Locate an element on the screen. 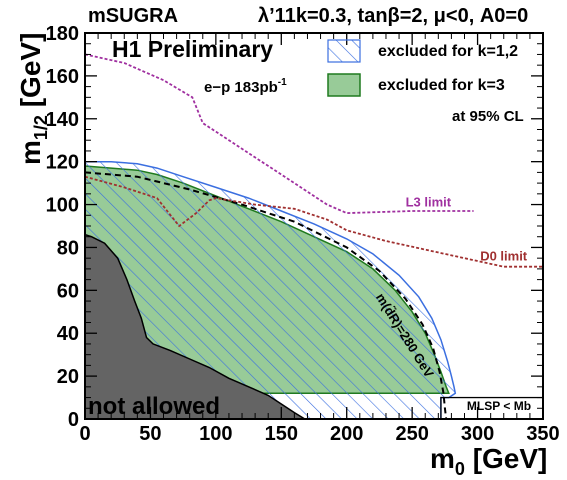  confidence-level-label: at 95% CL is located at coordinates (488, 116).